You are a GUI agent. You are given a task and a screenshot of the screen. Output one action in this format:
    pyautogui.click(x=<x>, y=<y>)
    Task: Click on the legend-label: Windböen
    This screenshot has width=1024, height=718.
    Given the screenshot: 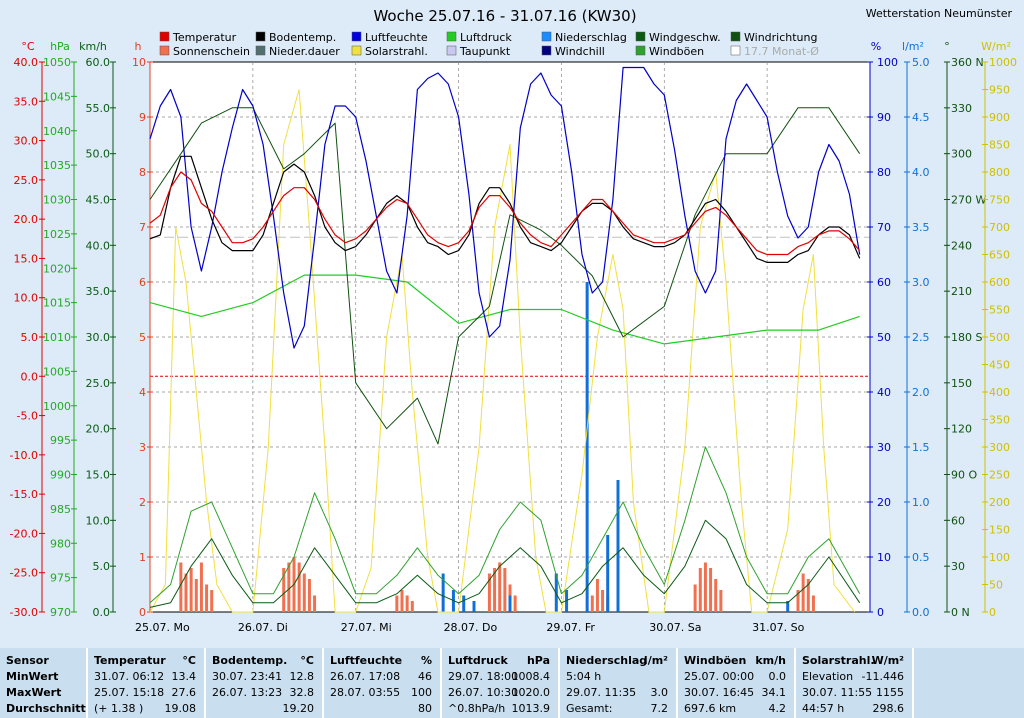 What is the action you would take?
    pyautogui.click(x=676, y=51)
    